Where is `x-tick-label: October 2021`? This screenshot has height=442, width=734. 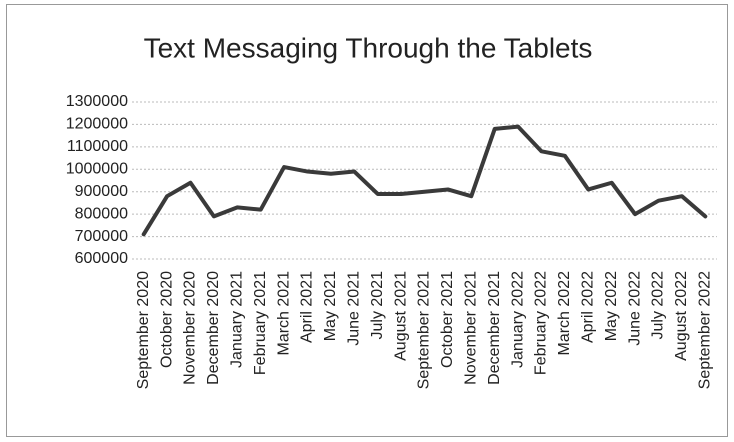 x-tick-label: October 2021 is located at coordinates (447, 319).